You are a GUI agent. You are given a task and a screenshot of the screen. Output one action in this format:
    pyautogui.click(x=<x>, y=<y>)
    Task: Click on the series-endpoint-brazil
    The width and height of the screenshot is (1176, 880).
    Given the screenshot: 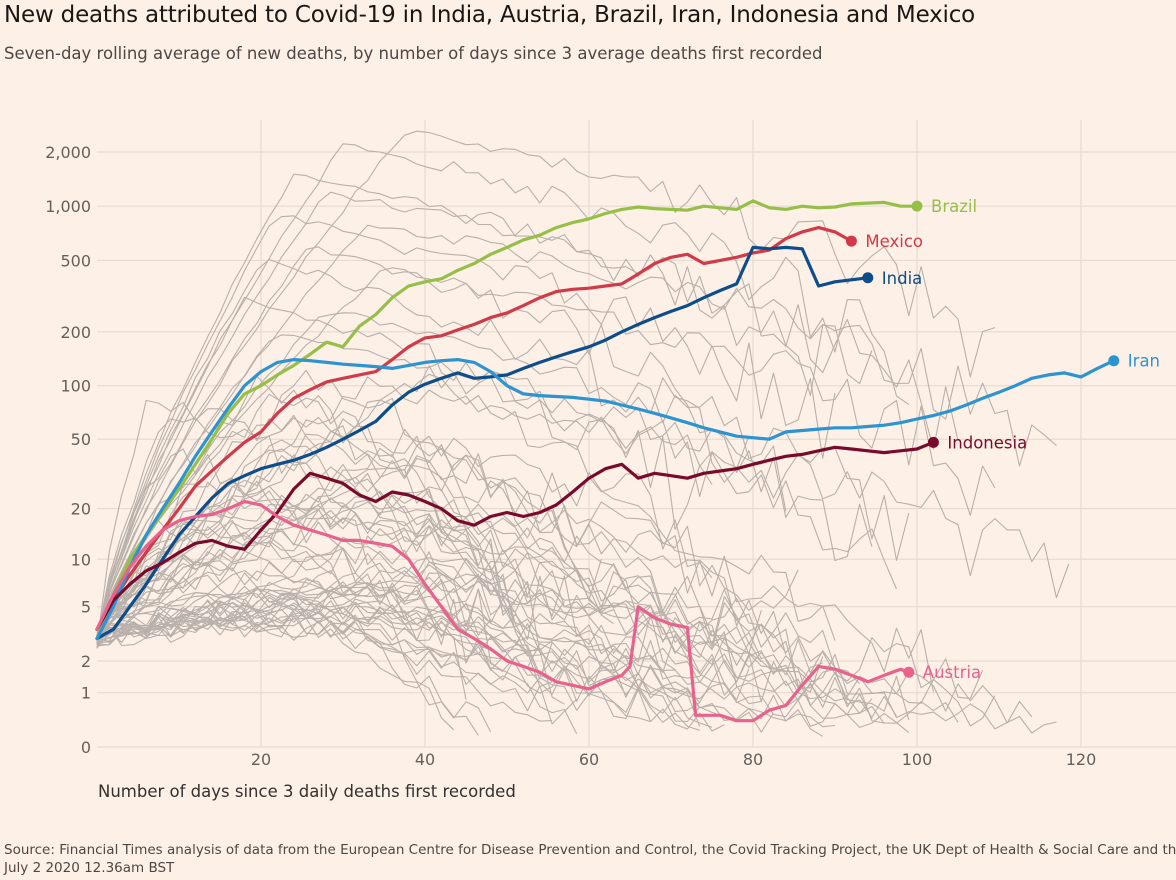 What is the action you would take?
    pyautogui.click(x=917, y=206)
    